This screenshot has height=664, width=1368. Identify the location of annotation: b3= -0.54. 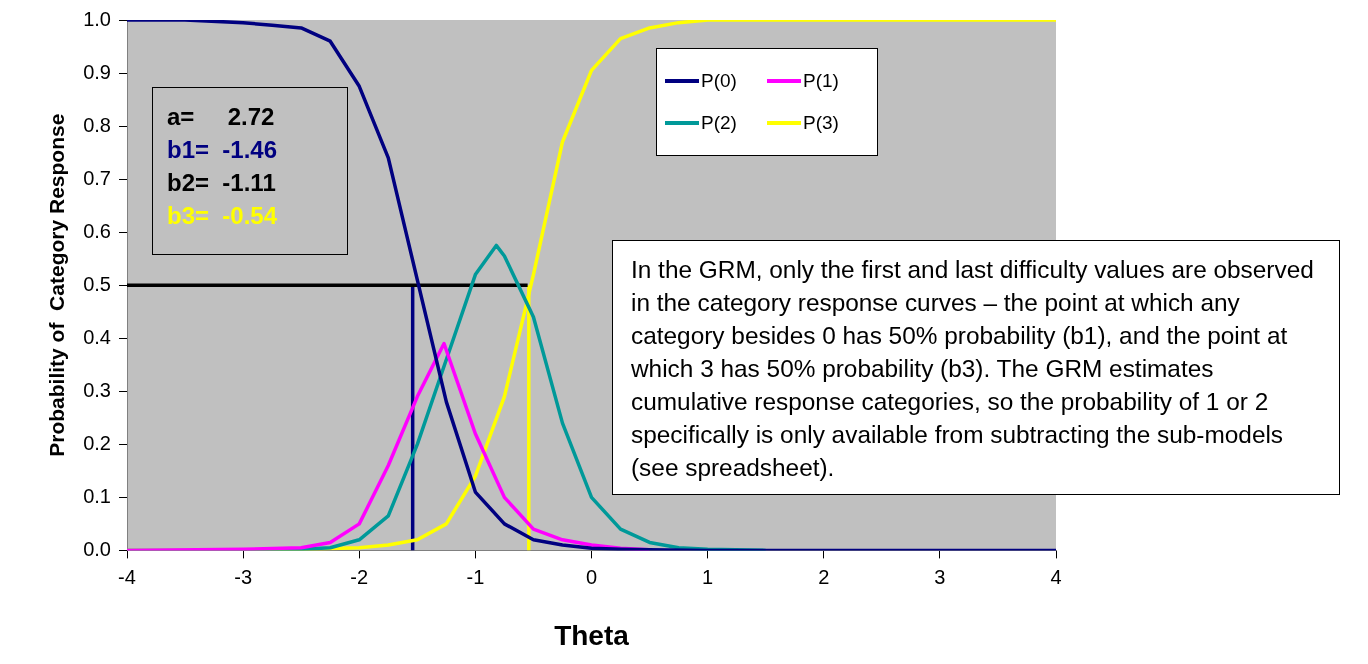
(223, 216).